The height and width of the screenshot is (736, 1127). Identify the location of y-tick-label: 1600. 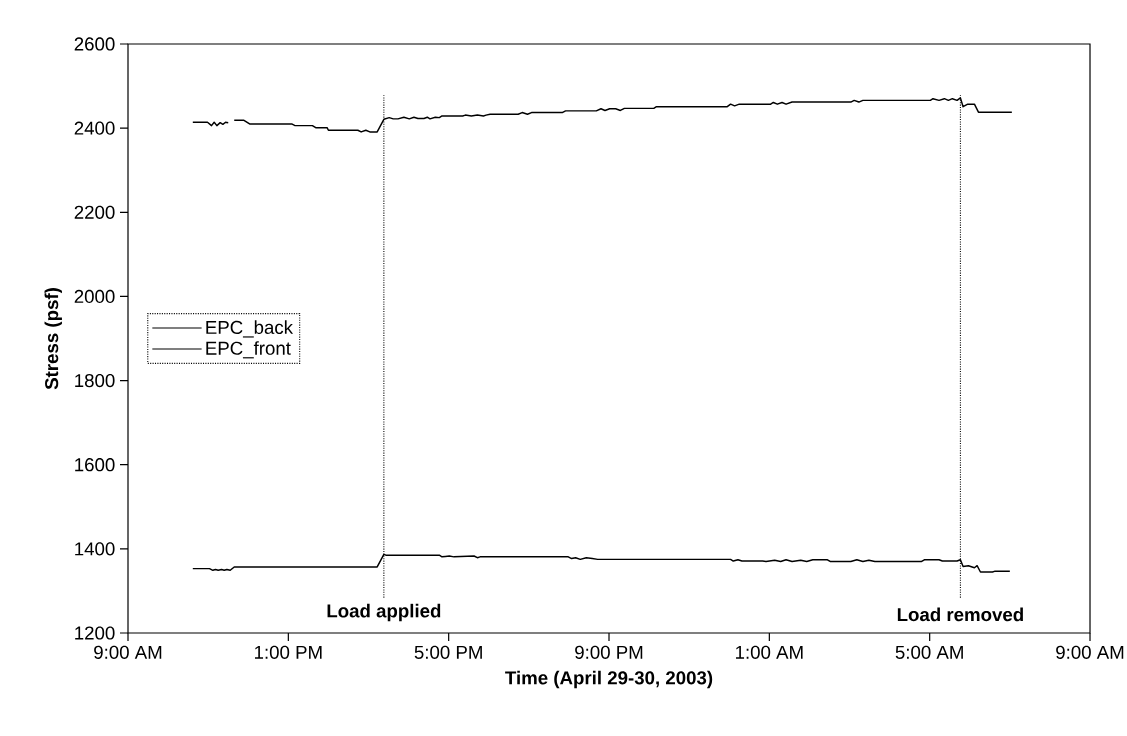
(95, 465).